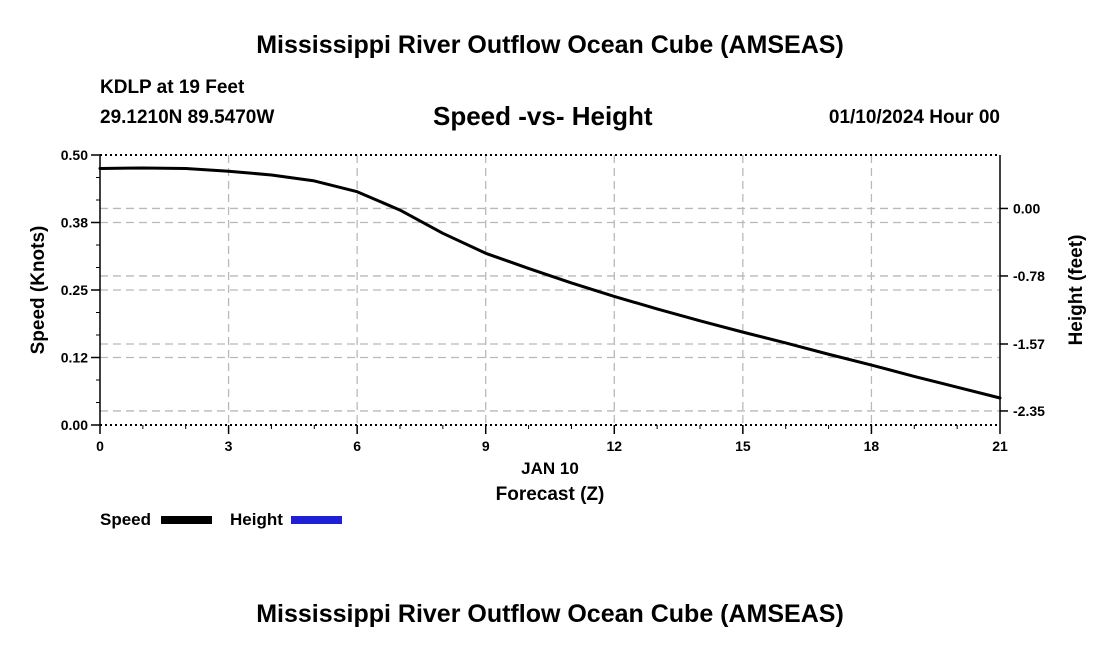 The width and height of the screenshot is (1100, 650). I want to click on y-tick-label: 0.25, so click(74, 290).